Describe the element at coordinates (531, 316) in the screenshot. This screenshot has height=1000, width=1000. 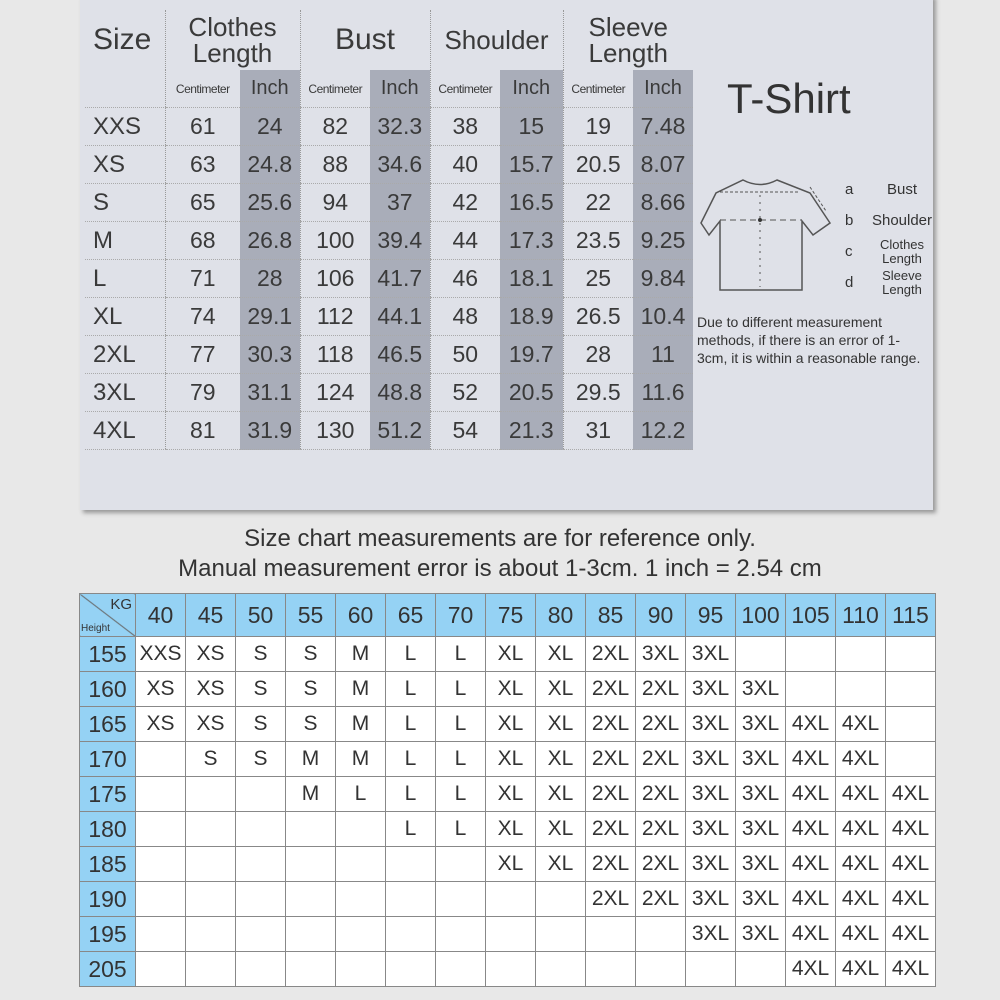
I see `measurement-cell: 18.9` at that location.